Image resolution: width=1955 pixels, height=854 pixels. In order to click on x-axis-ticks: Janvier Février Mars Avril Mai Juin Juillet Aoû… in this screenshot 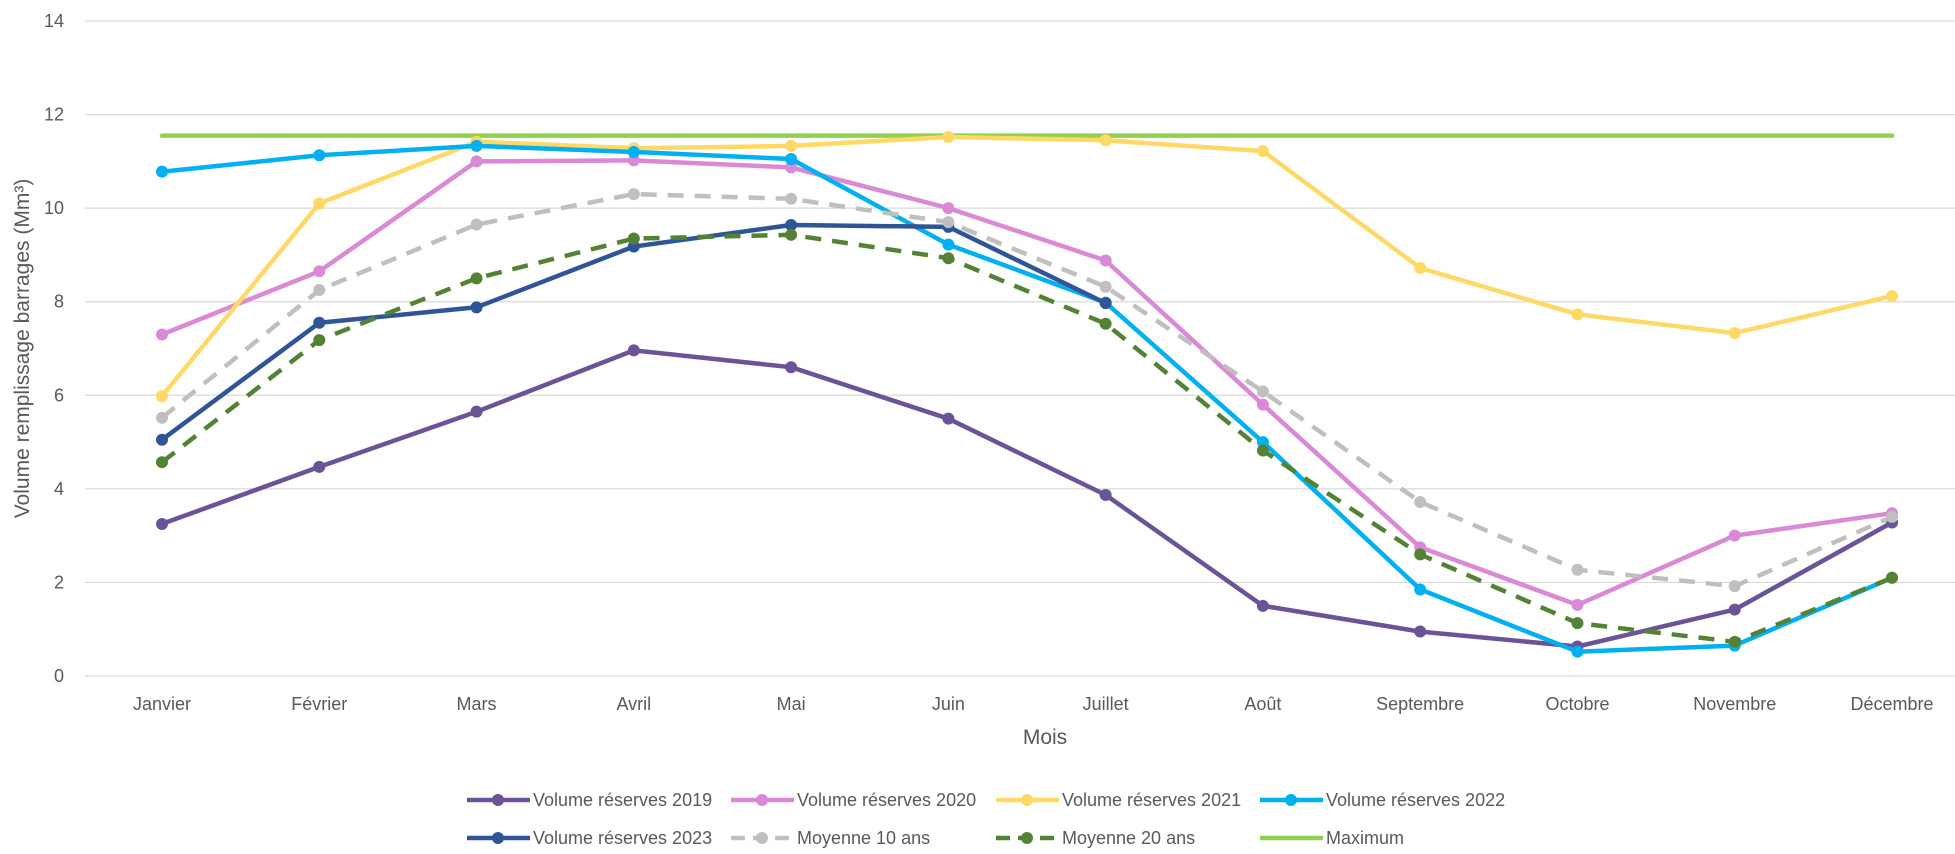, I will do `click(1033, 704)`.